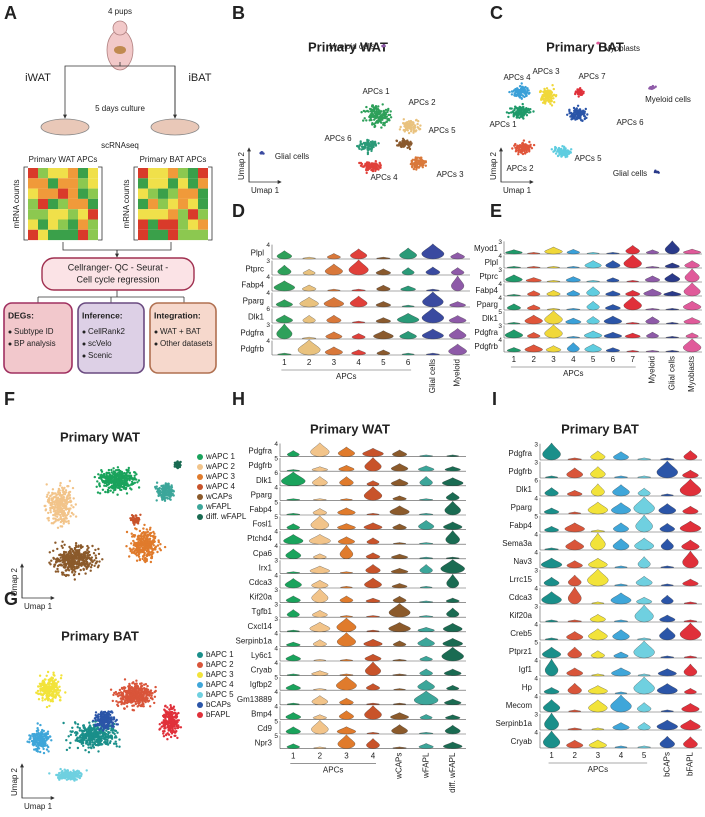 The height and width of the screenshot is (817, 705). I want to click on legend-swatch, so click(200, 477).